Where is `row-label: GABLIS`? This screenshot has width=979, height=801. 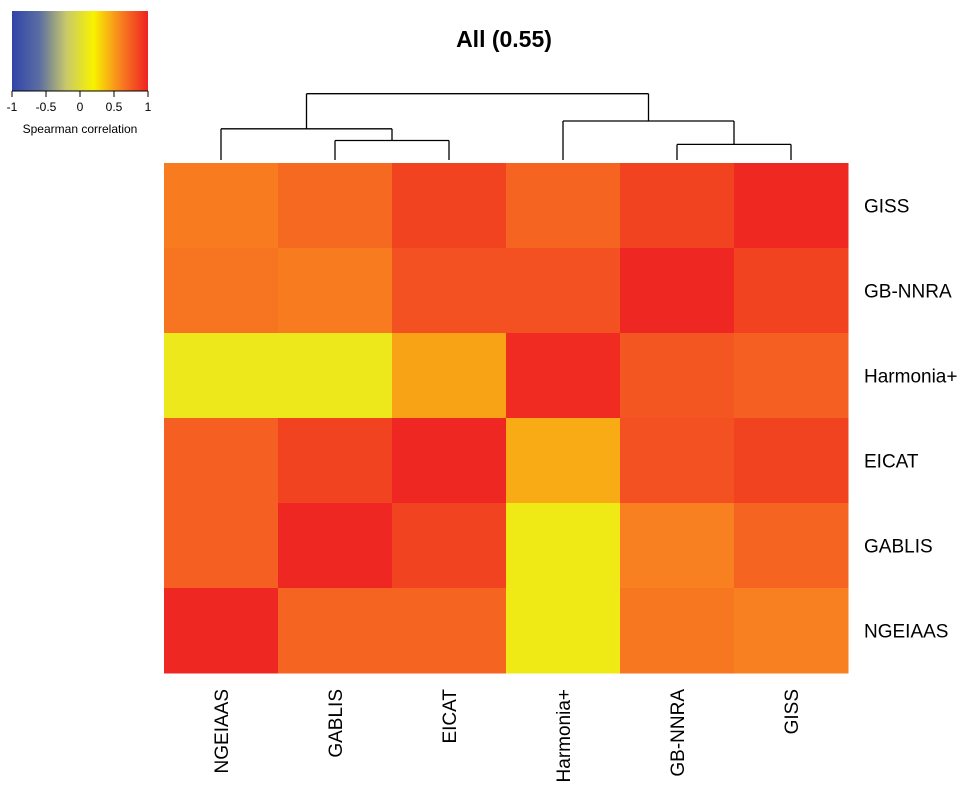 row-label: GABLIS is located at coordinates (898, 547).